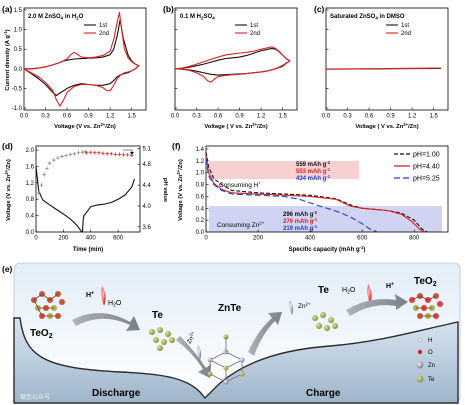 This screenshot has height=405, width=465. Describe the element at coordinates (18, 50) in the screenshot. I see `panel-a-ytick-label: 0.5` at that location.